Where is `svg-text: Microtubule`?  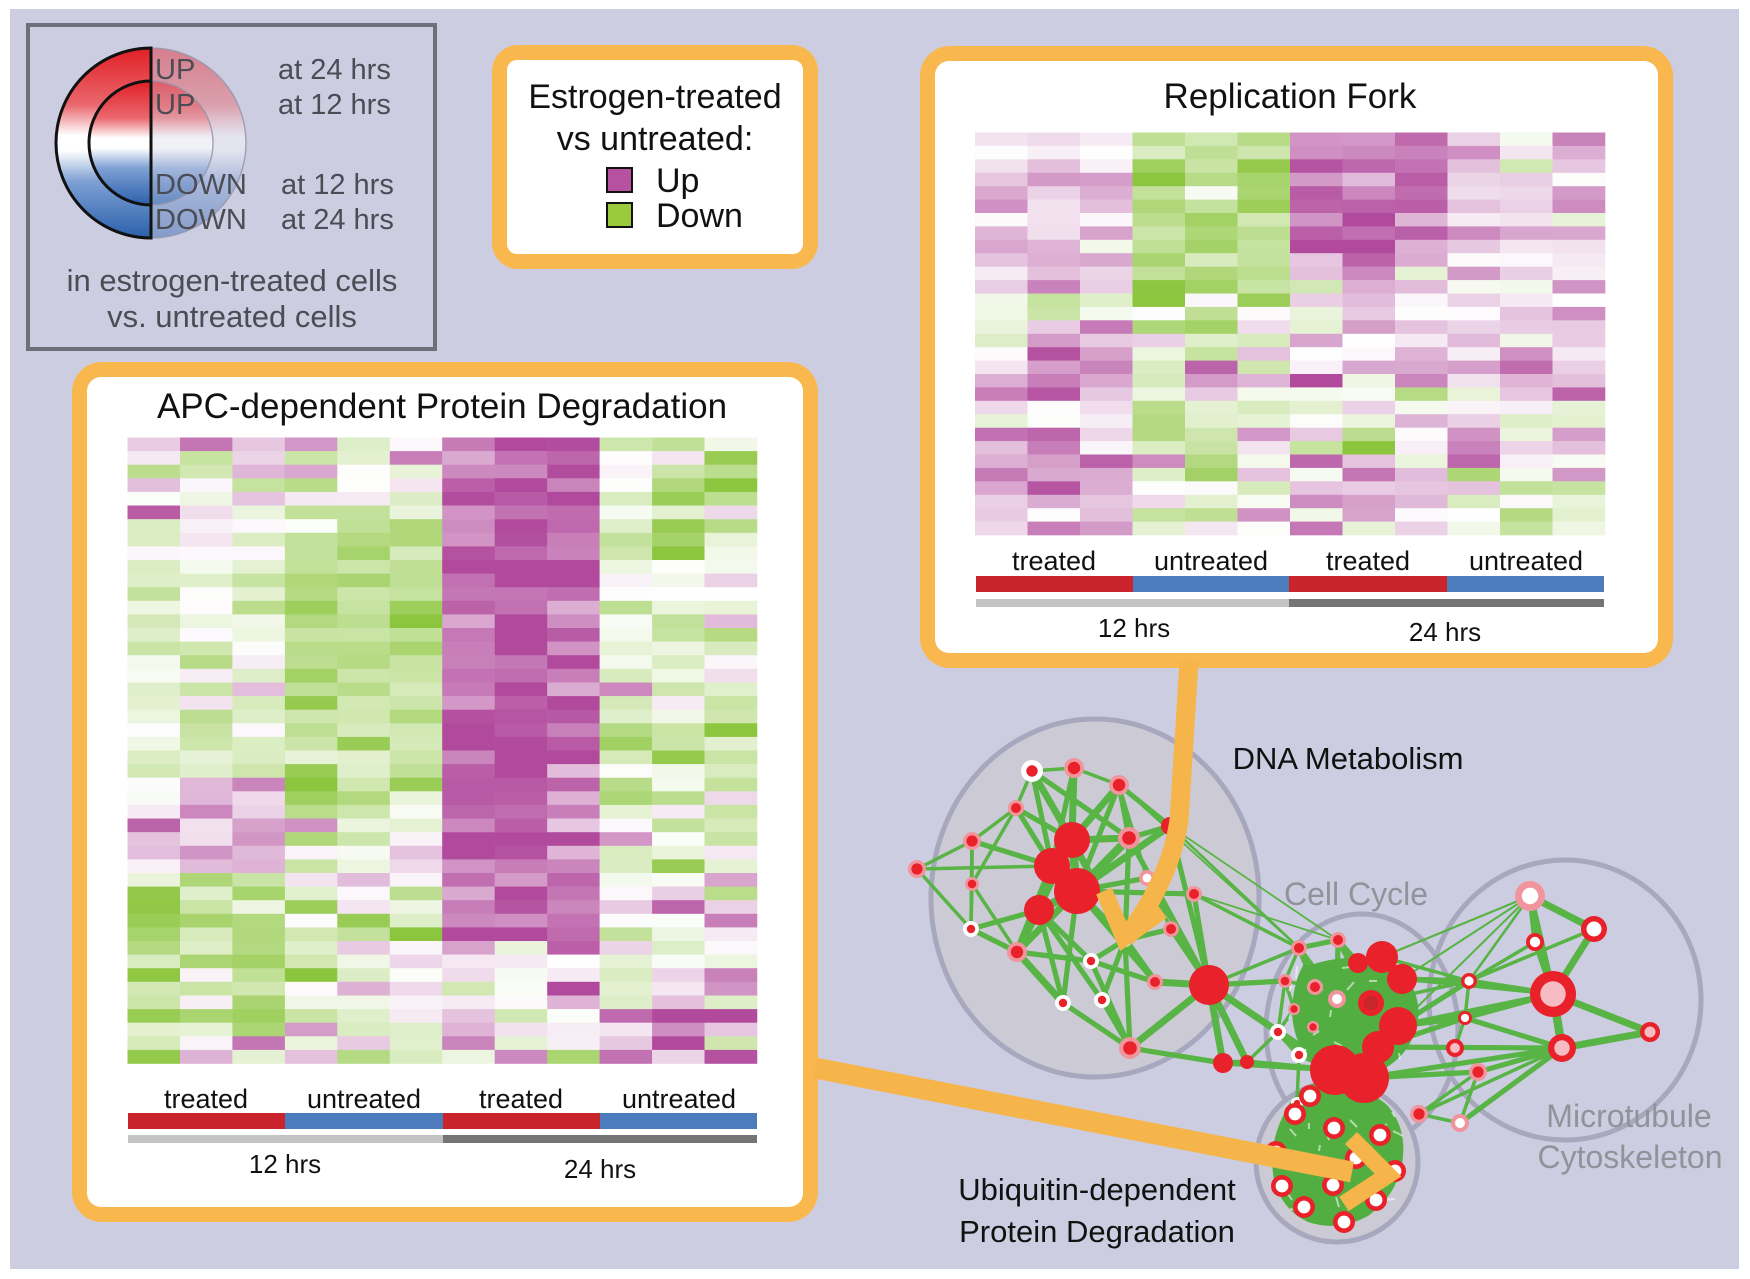 svg-text: Microtubule is located at coordinates (1628, 1116).